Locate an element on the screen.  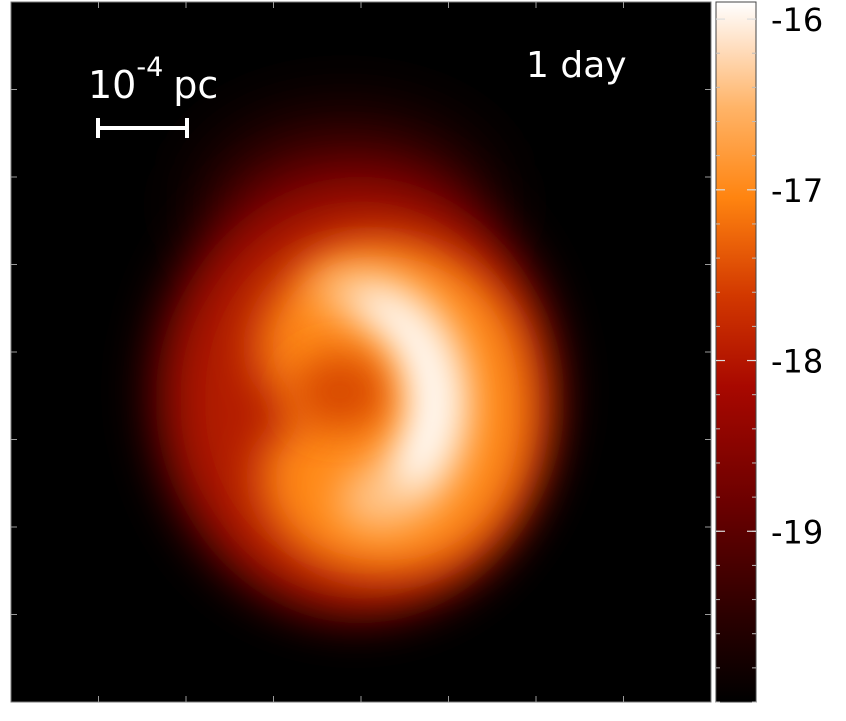
colorbar-frame is located at coordinates (736, 352).